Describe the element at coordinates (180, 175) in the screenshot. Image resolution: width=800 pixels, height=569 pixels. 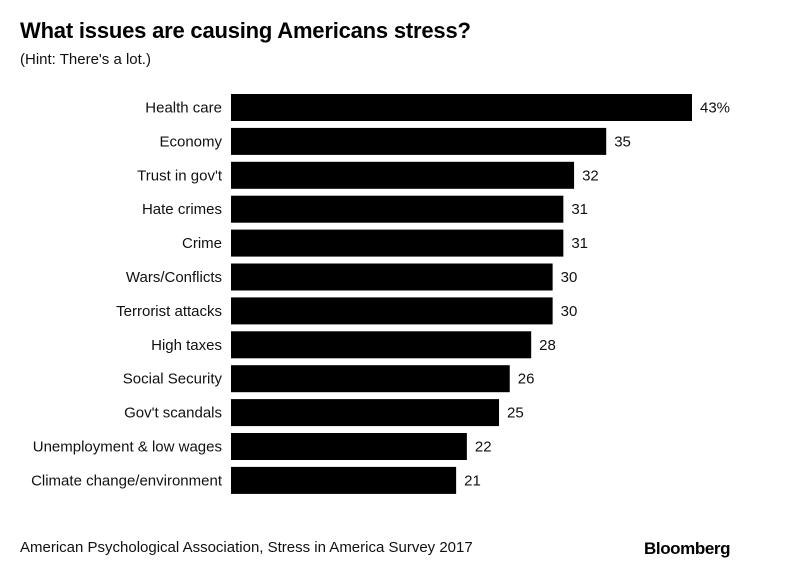
I see `category-label: Trust in gov't` at that location.